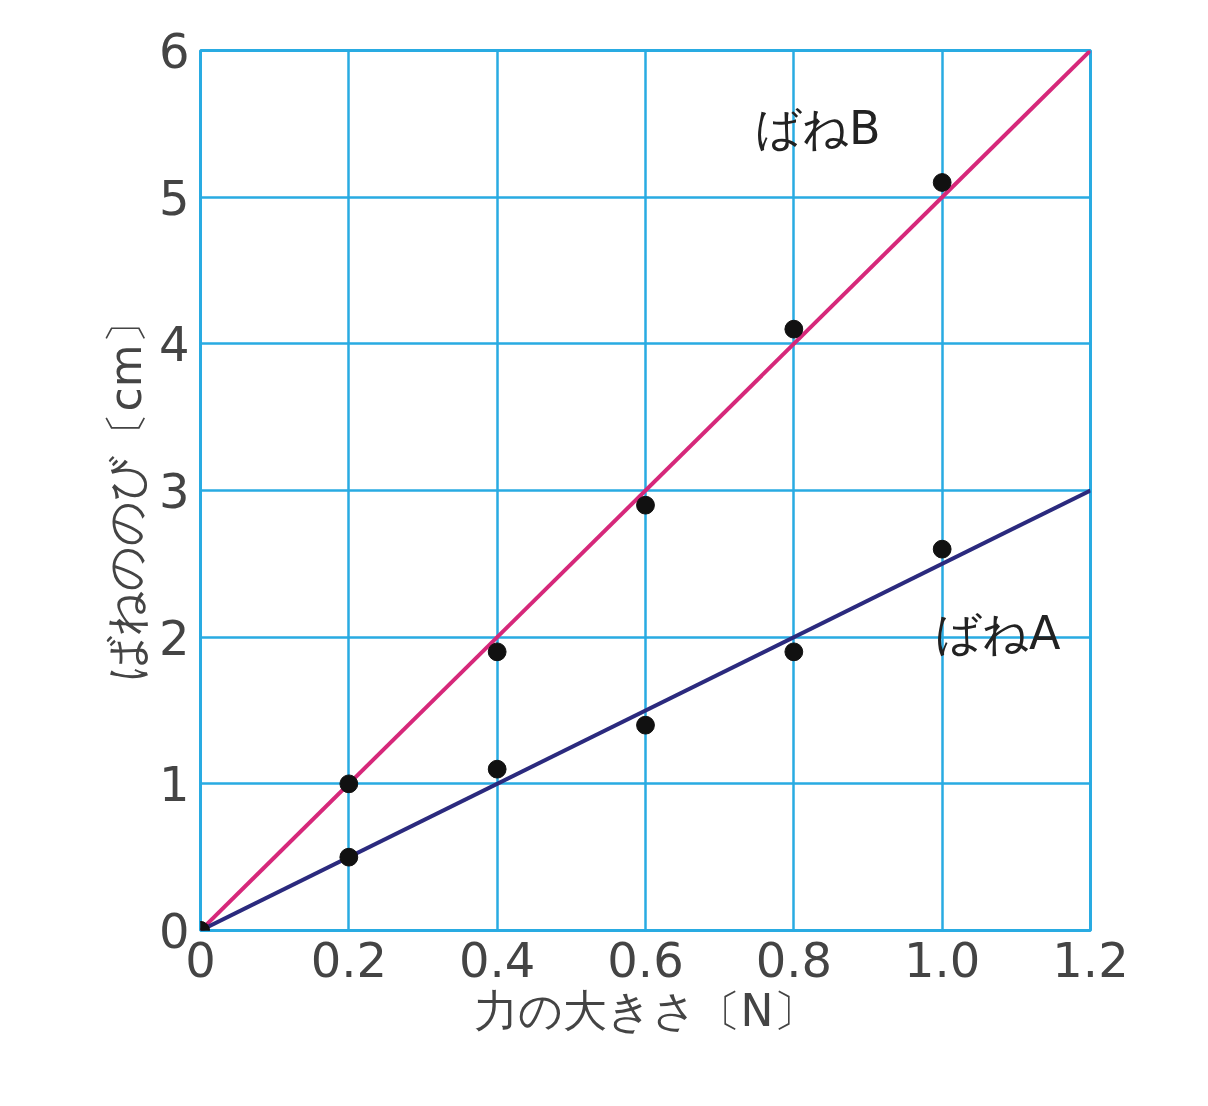 The image size is (1208, 1106). I want to click on x-tick-label: 1.2, so click(1090, 959).